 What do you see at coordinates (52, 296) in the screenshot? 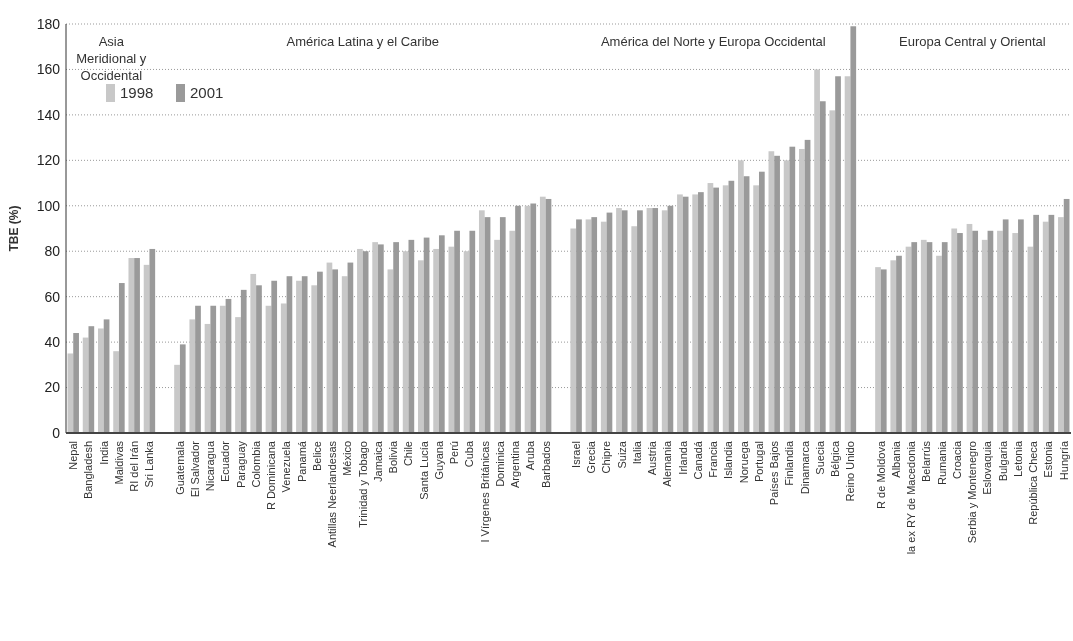
I see `y-tick-label: 60` at bounding box center [52, 296].